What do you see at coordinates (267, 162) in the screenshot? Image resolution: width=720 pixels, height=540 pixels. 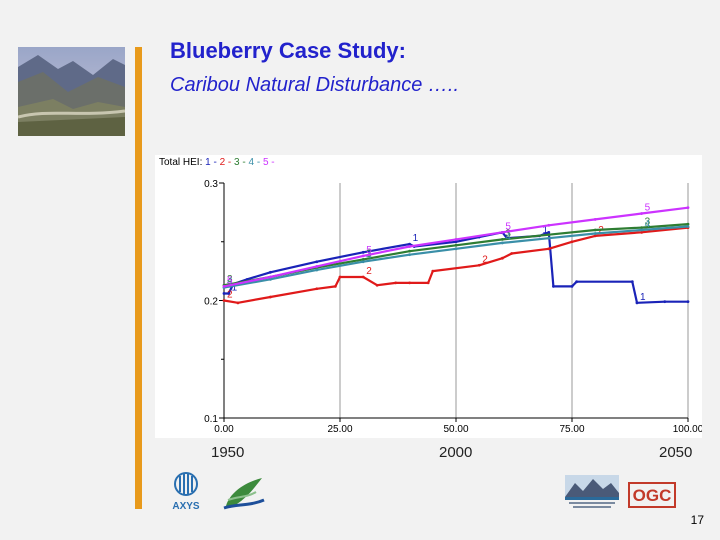 I see `legend-entry-5: 5 -` at bounding box center [267, 162].